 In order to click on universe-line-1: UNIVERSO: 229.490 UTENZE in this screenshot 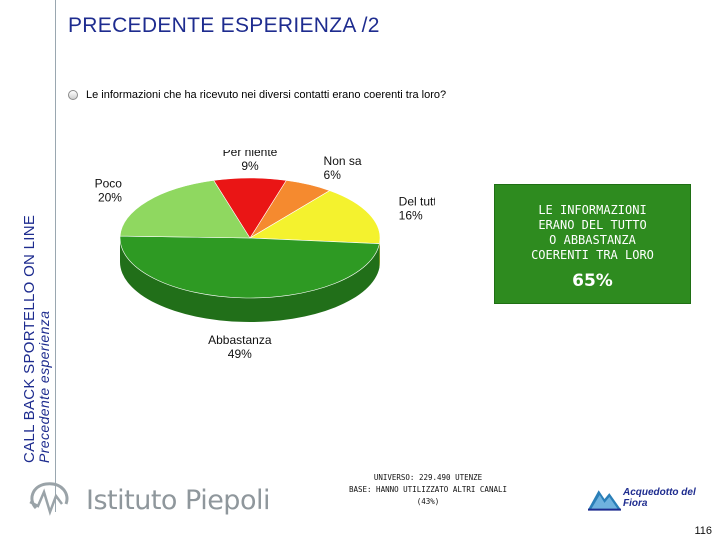, I will do `click(428, 477)`.